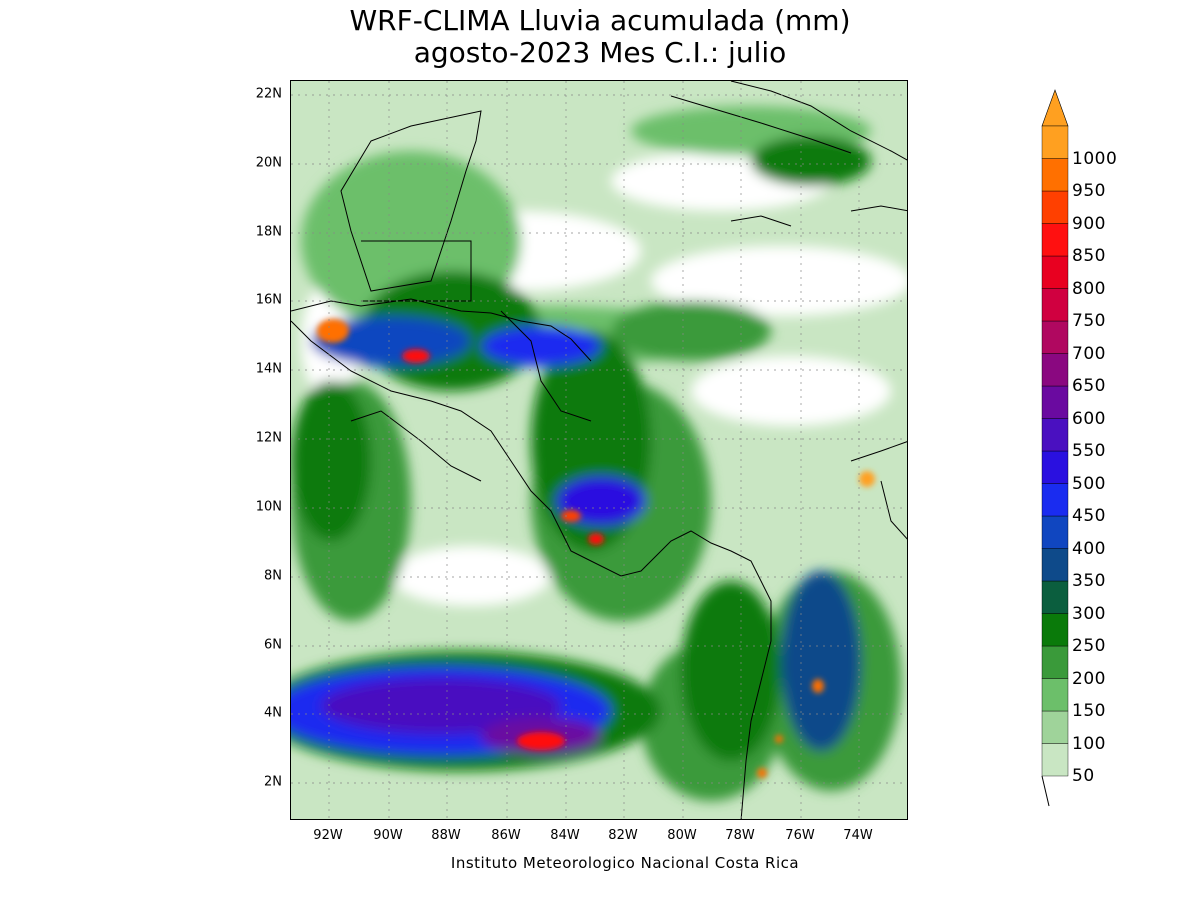 This screenshot has width=1200, height=900. I want to click on colorbar-level-label: 950, so click(1089, 191).